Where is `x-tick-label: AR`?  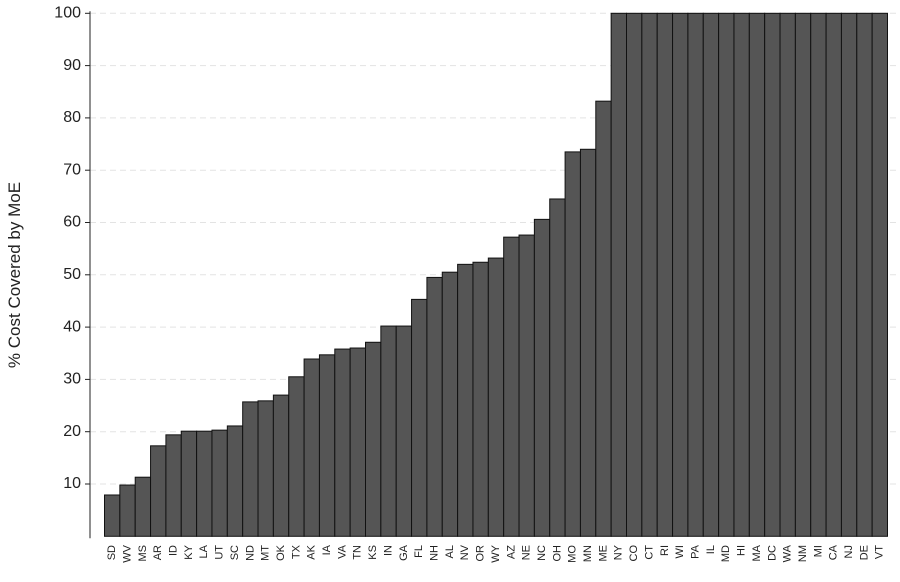 x-tick-label: AR is located at coordinates (158, 552).